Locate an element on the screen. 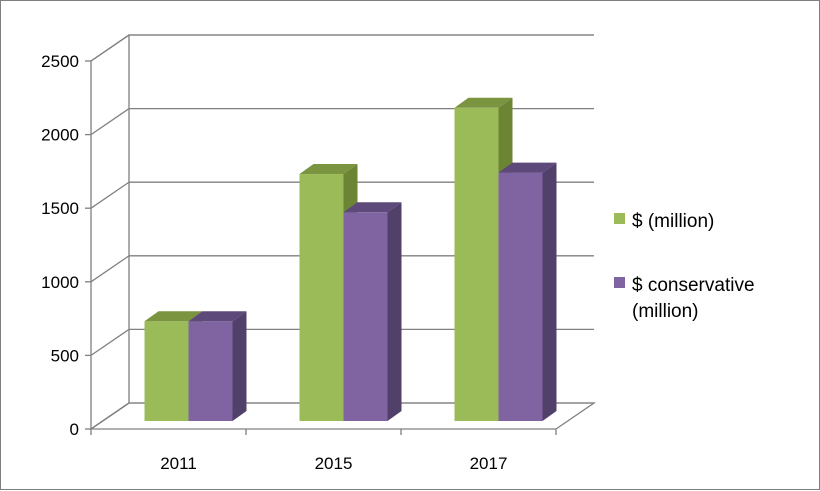 The height and width of the screenshot is (491, 820). legend-label-0: $ (million) is located at coordinates (673, 221).